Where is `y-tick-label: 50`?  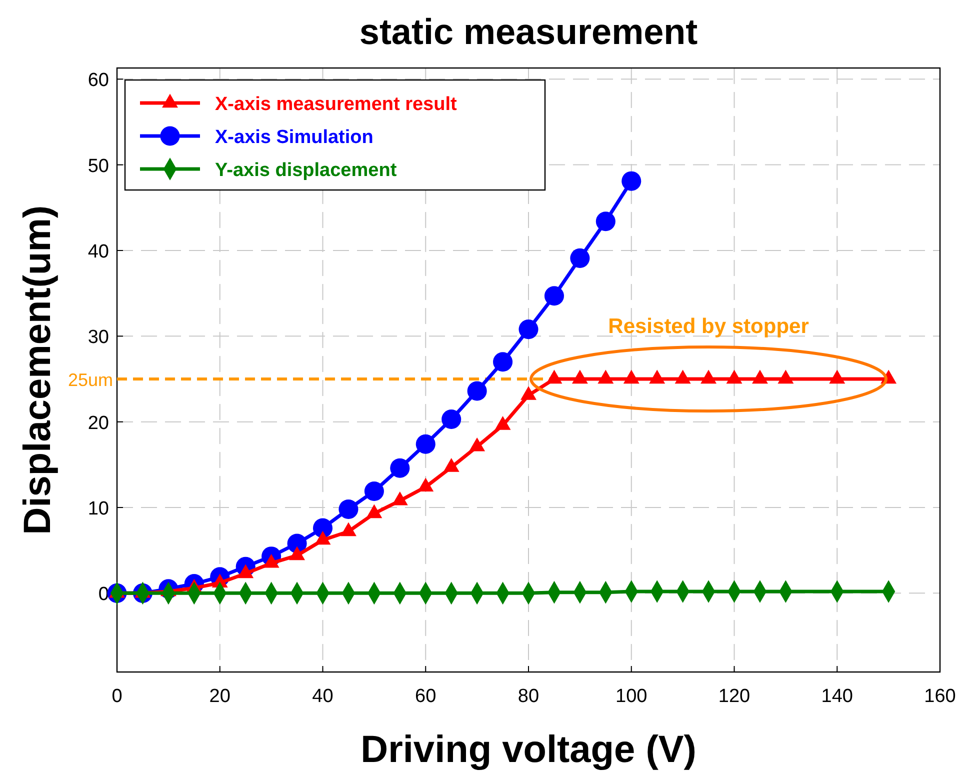 y-tick-label: 50 is located at coordinates (98, 166).